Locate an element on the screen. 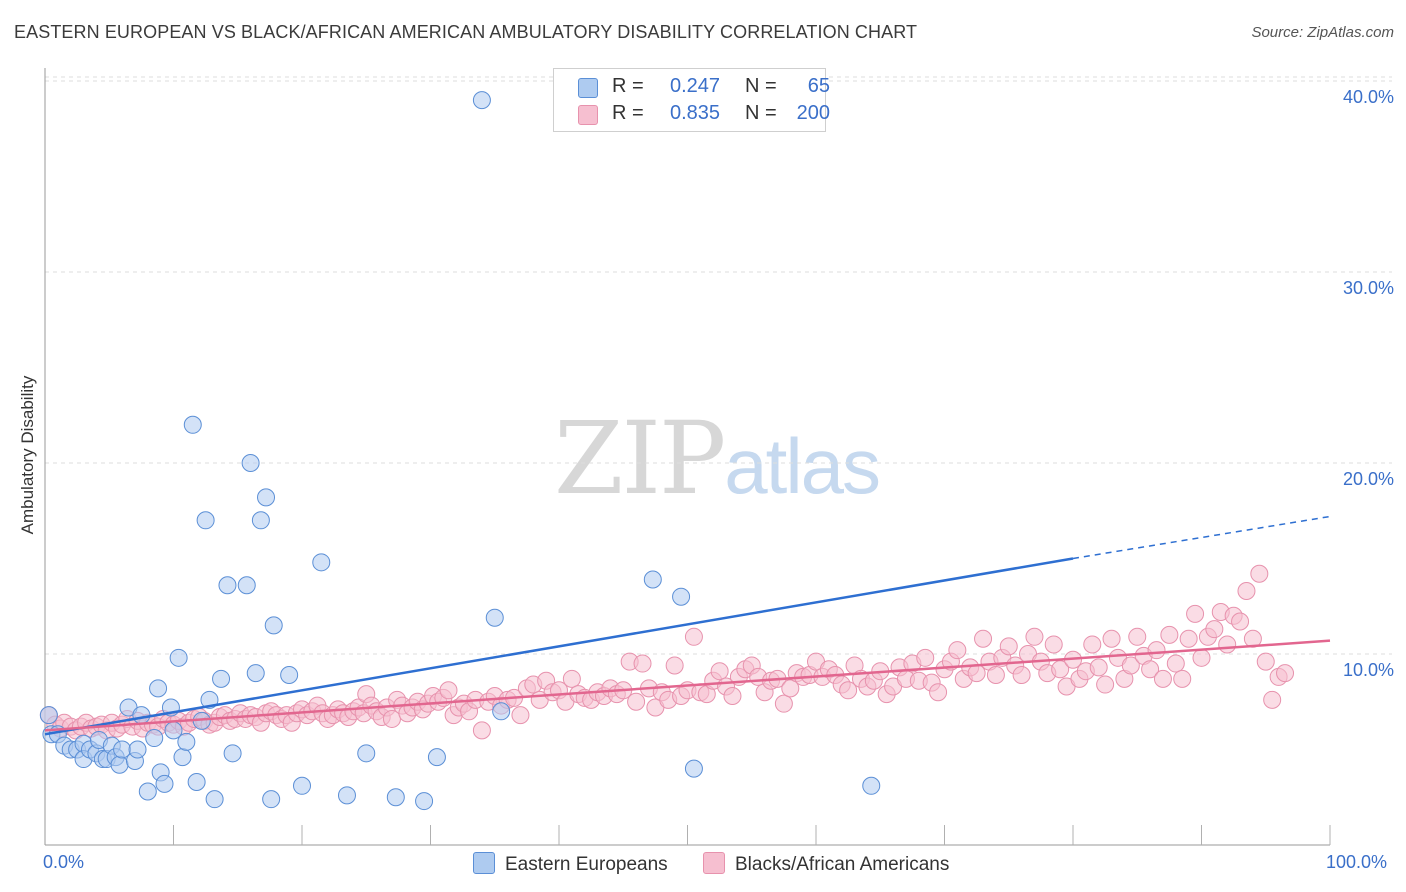 The height and width of the screenshot is (892, 1406). chart-source: Source: ZipAtlas.com is located at coordinates (1322, 32).